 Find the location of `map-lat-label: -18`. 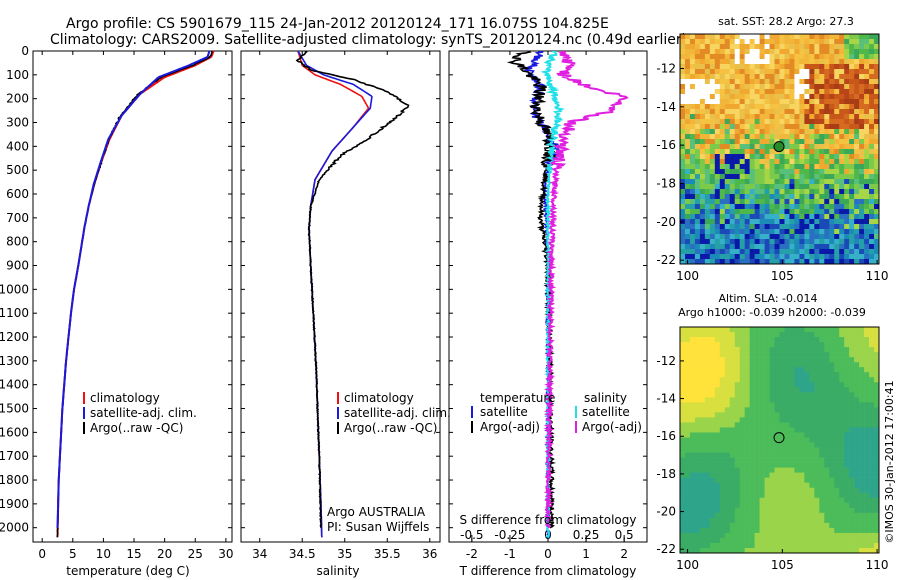

map-lat-label: -18 is located at coordinates (666, 474).